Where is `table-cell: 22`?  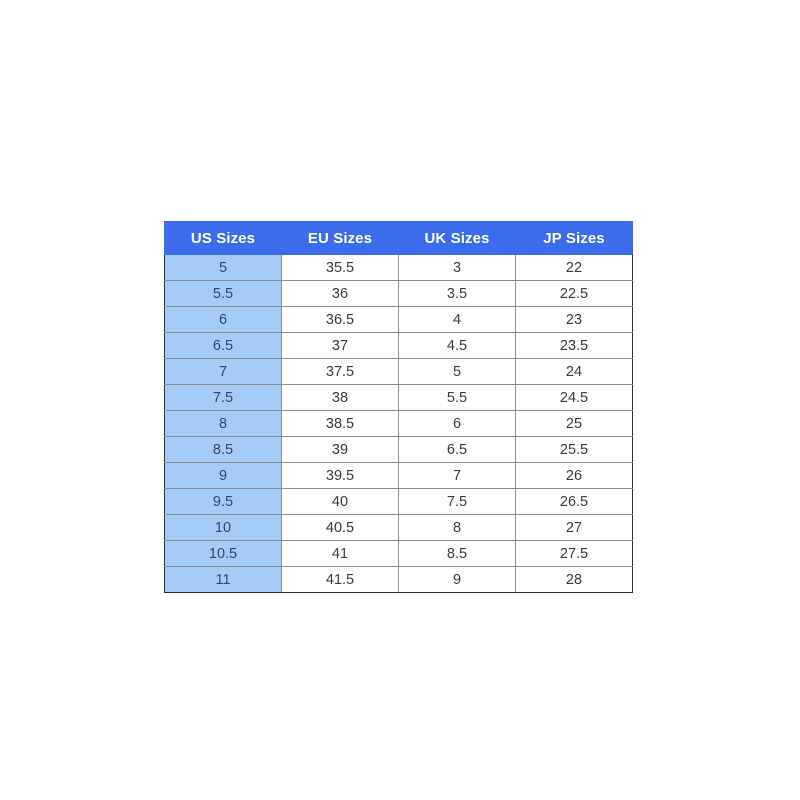
table-cell: 22 is located at coordinates (574, 267).